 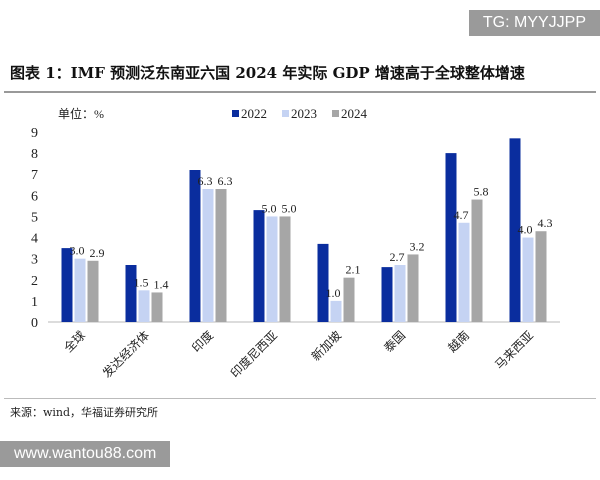 I want to click on data-label-2024: 3.2, so click(x=417, y=246).